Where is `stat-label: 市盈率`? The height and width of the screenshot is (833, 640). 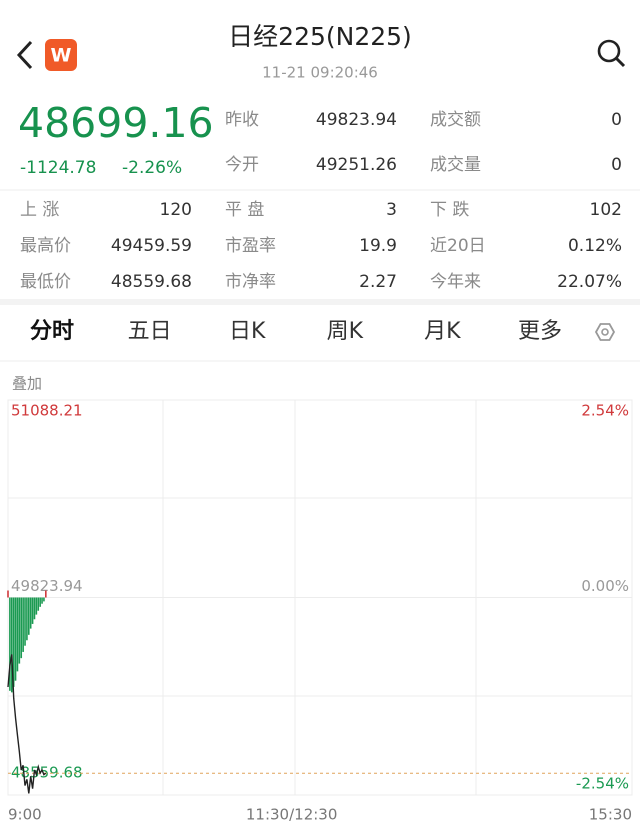 stat-label: 市盈率 is located at coordinates (250, 246).